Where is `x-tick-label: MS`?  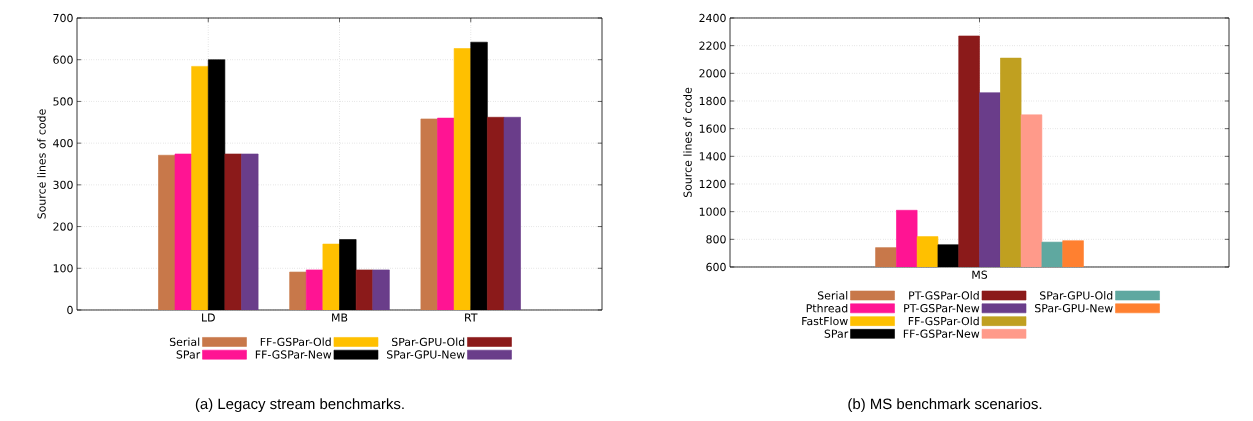 x-tick-label: MS is located at coordinates (980, 274).